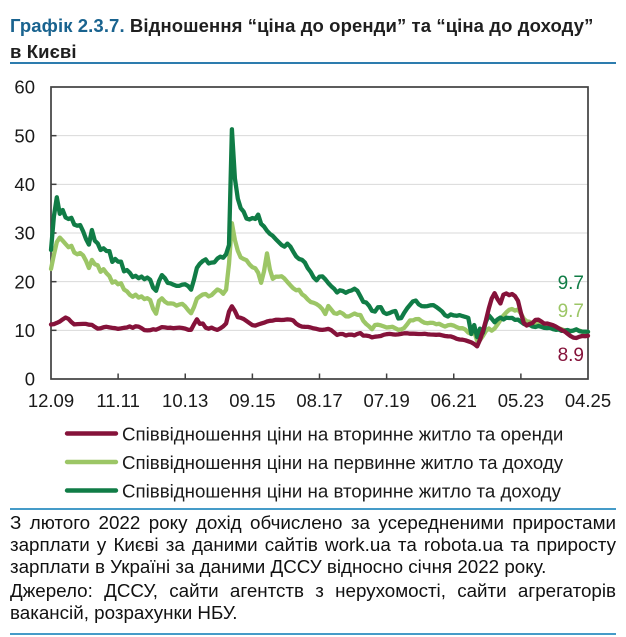  What do you see at coordinates (24, 330) in the screenshot?
I see `svg-text: 10` at bounding box center [24, 330].